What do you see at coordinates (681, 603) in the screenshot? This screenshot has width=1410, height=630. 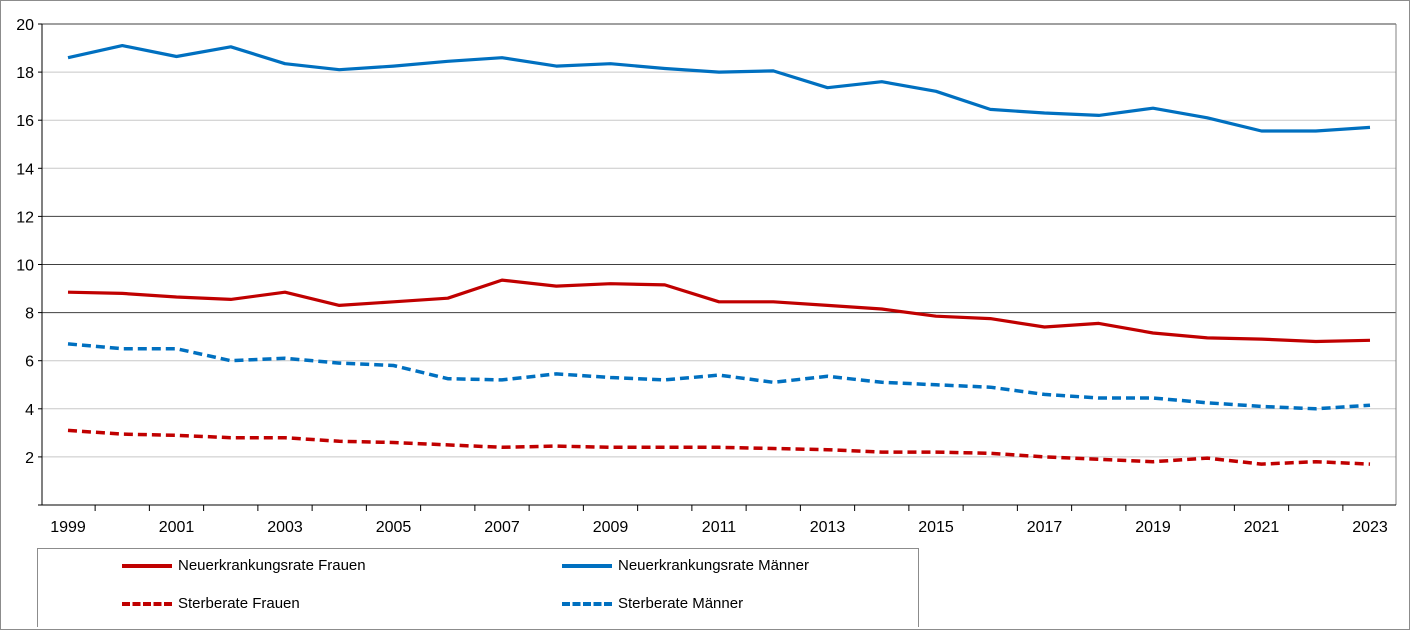 I see `legend-label: Sterberate Männer` at bounding box center [681, 603].